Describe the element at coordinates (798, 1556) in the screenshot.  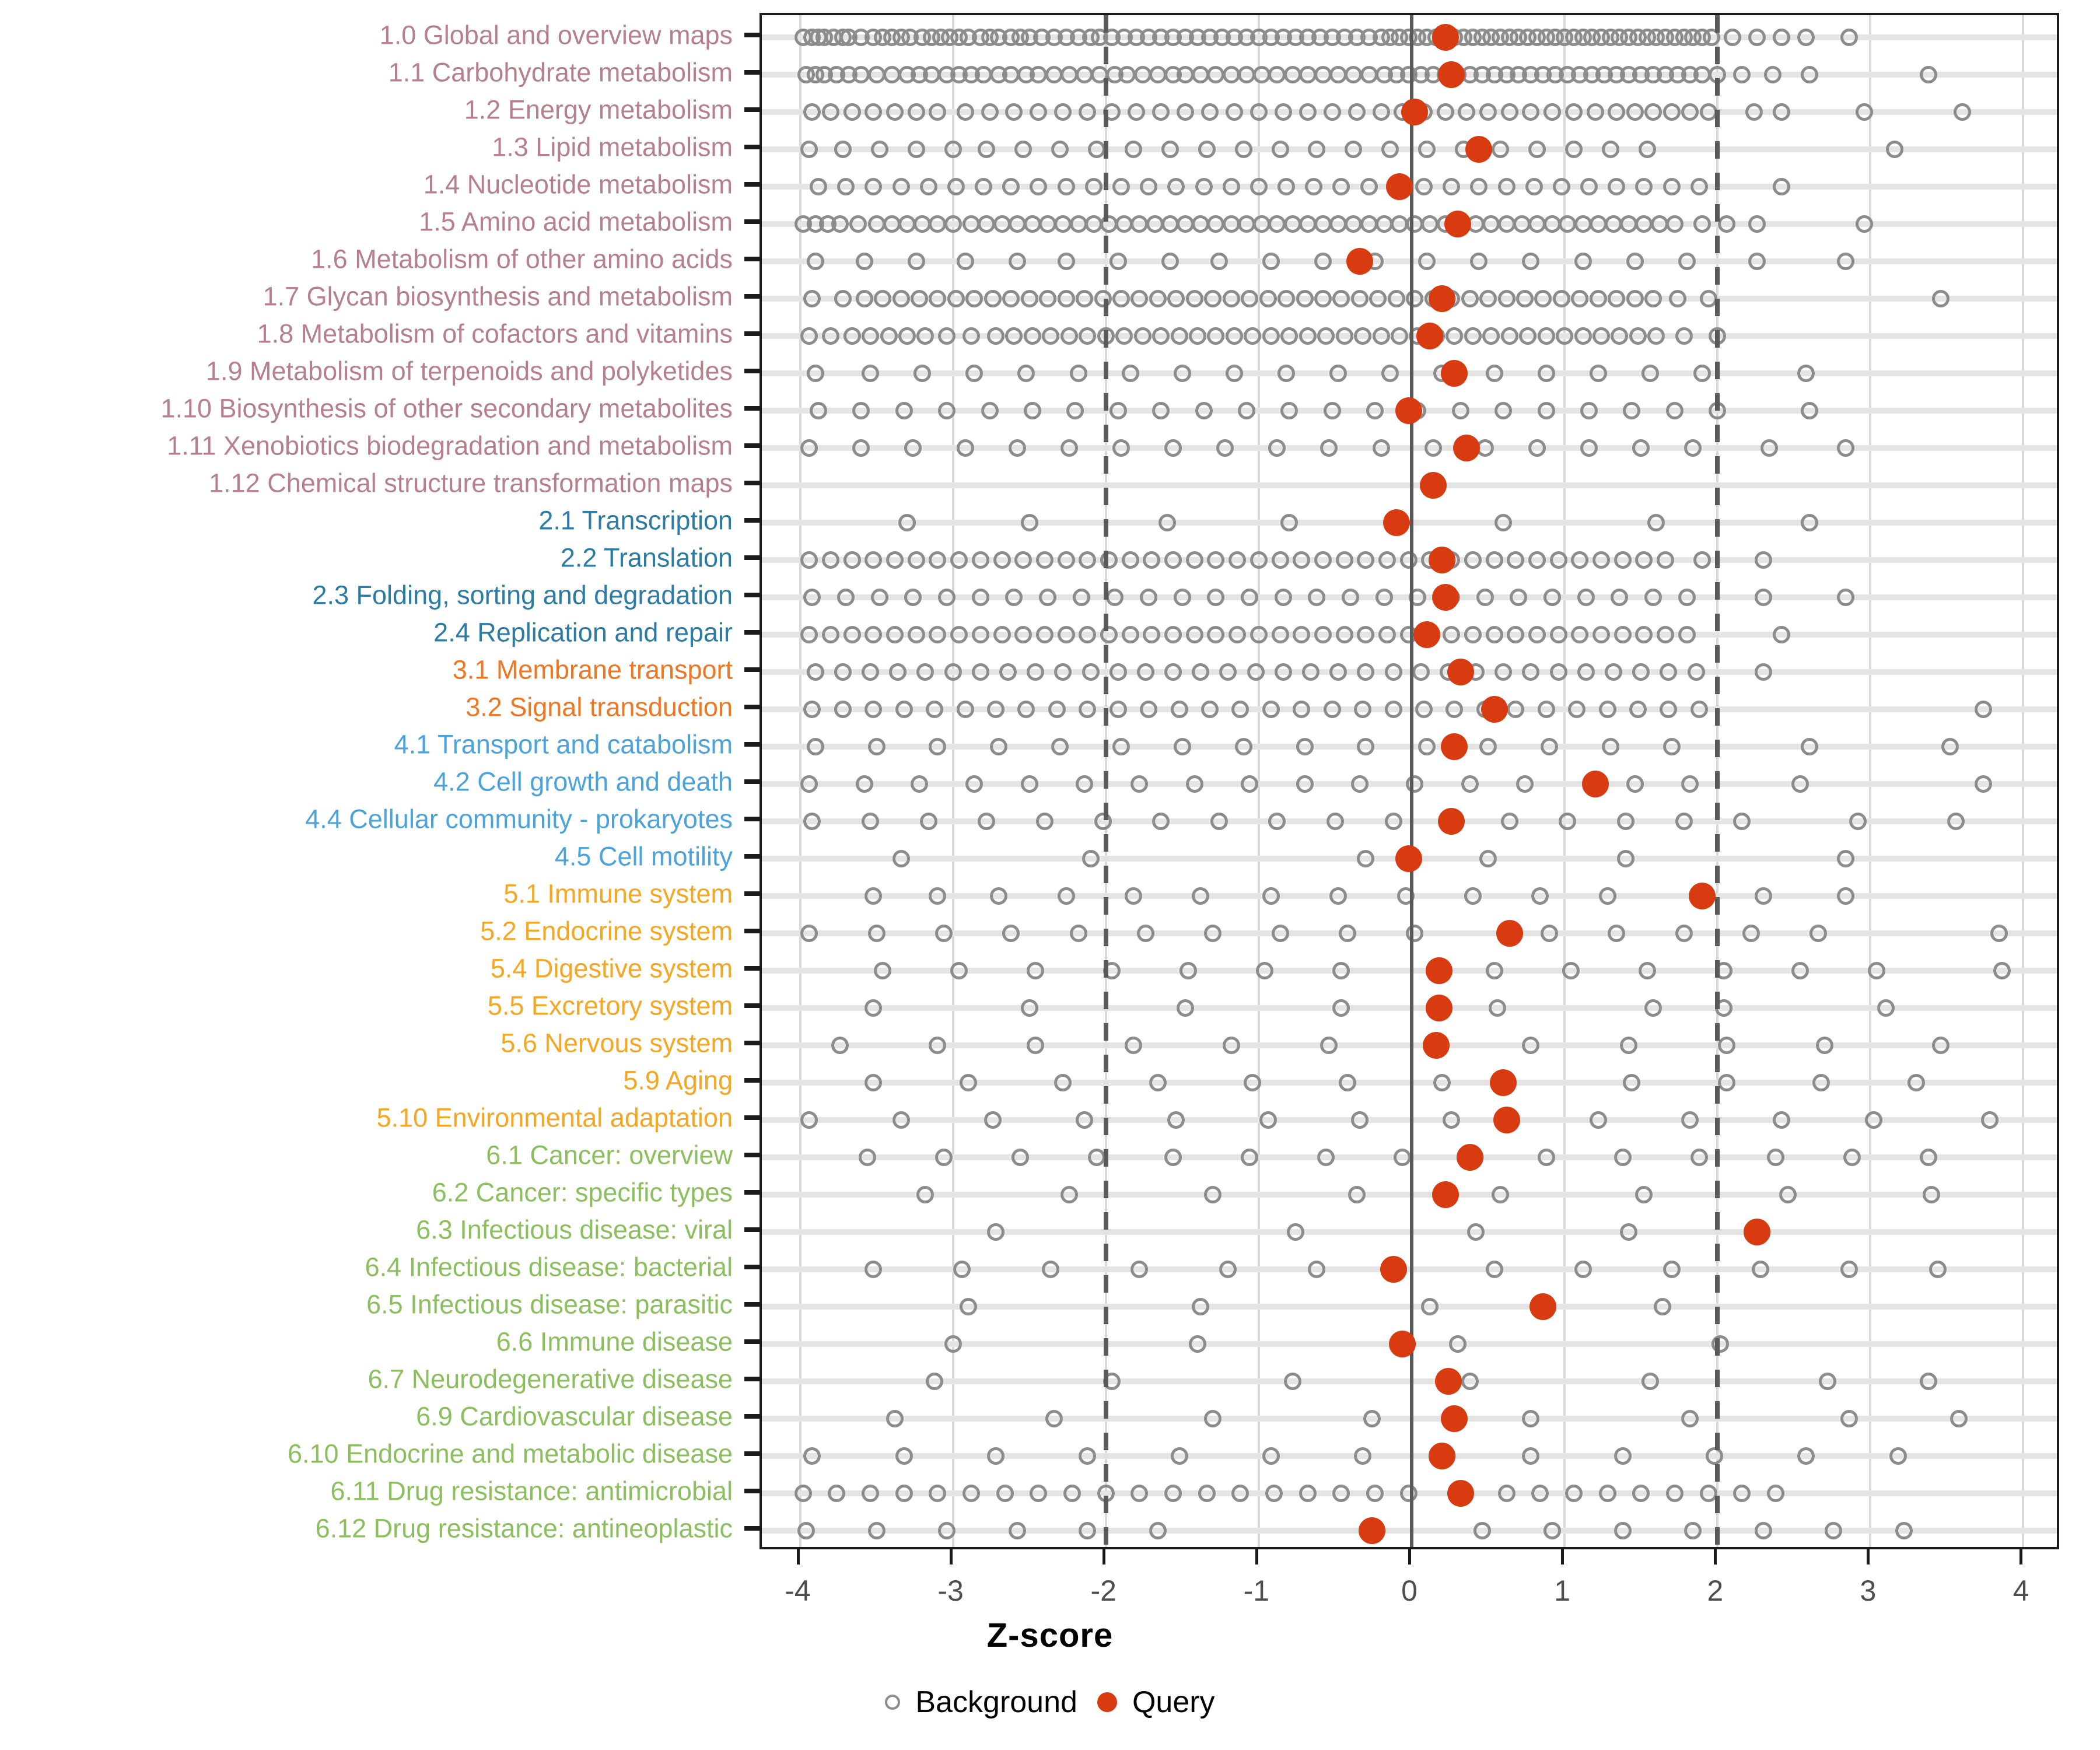
I see `x-axis-tick` at that location.